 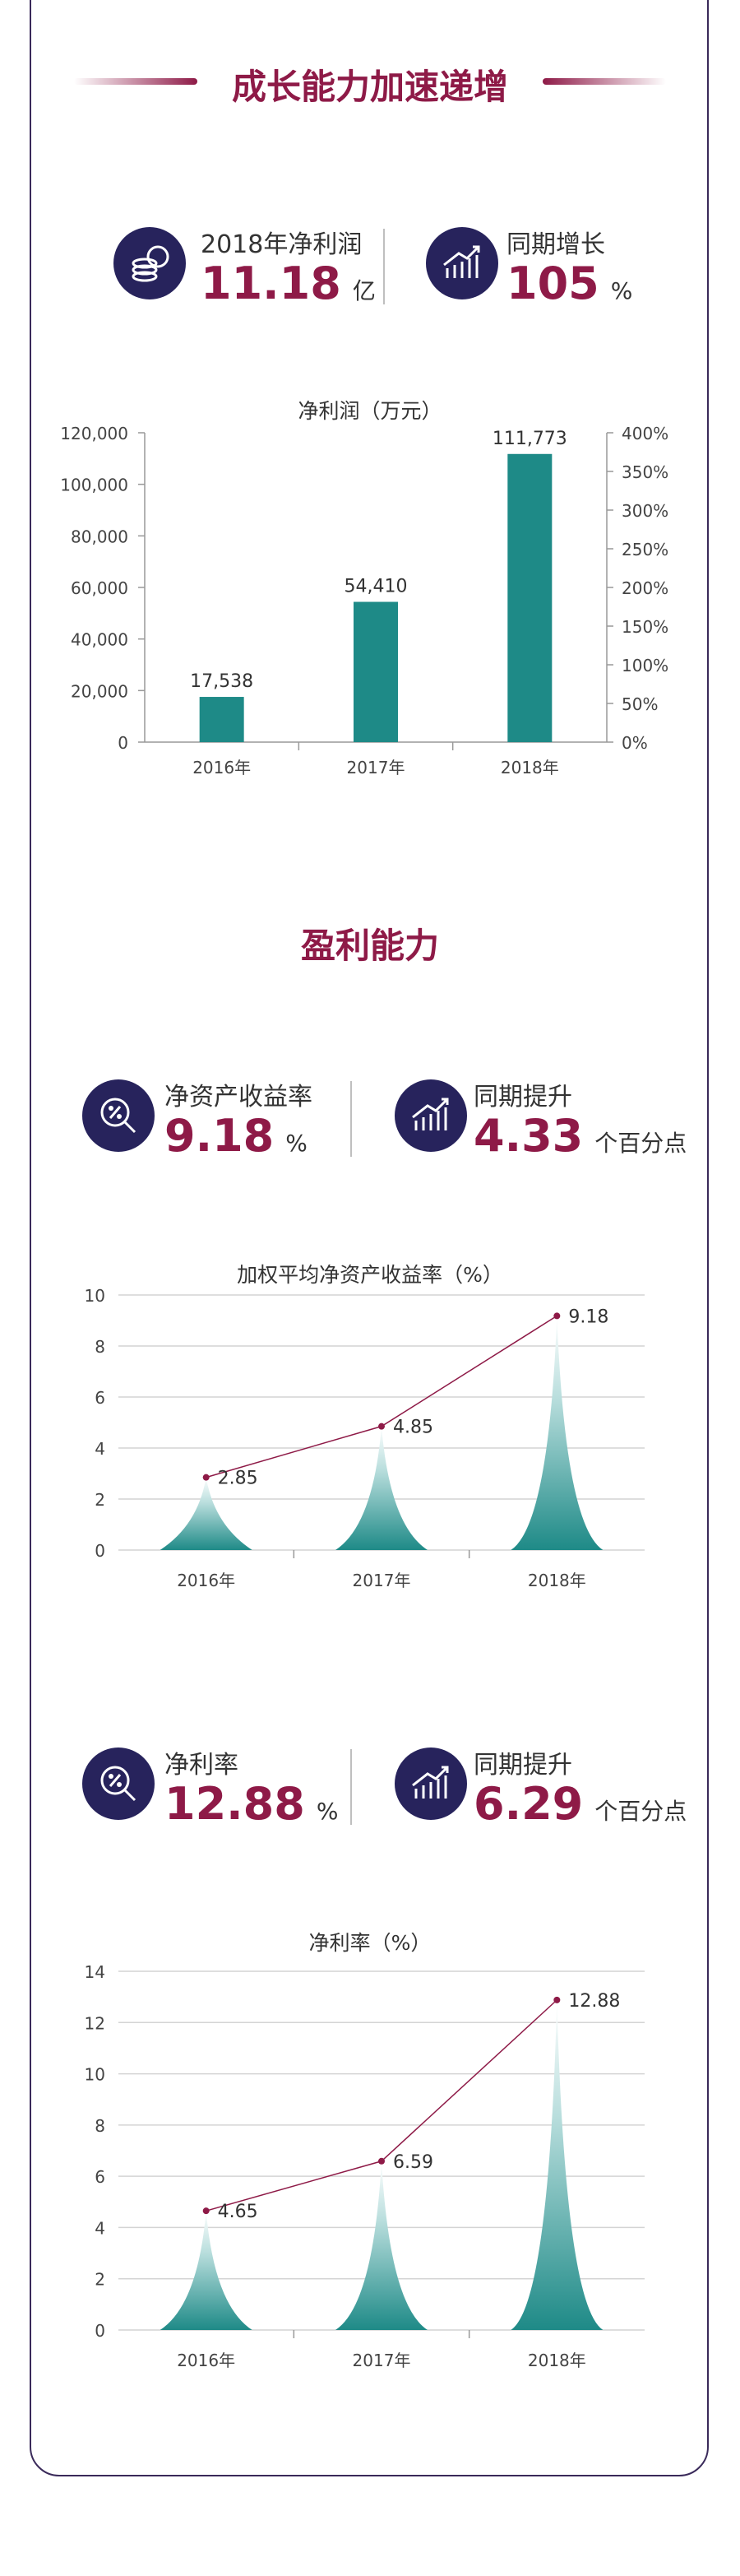 I want to click on stat-number: 11.18, so click(x=271, y=283).